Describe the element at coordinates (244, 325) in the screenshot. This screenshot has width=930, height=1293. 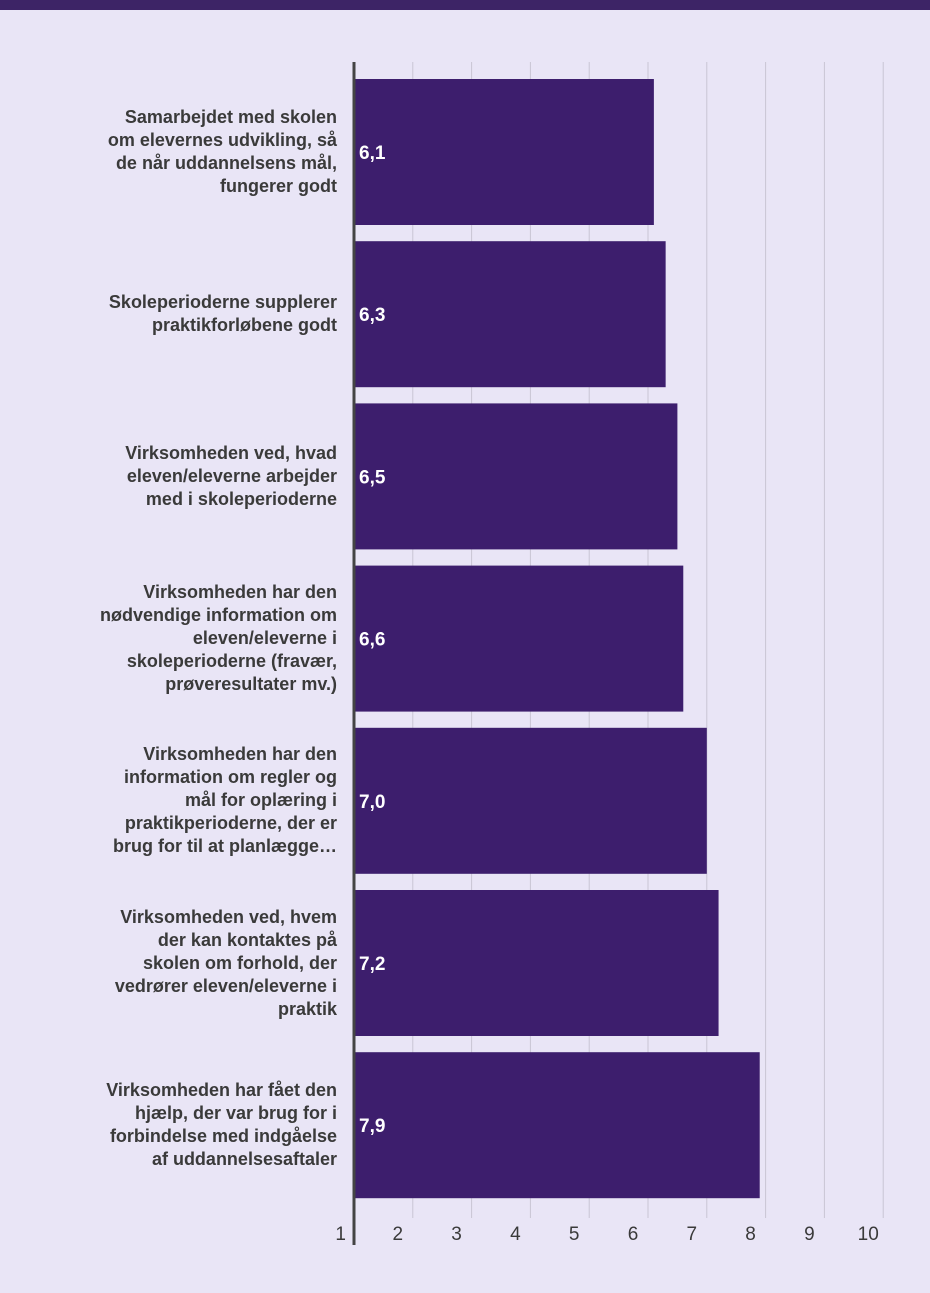
I see `category-label-line: praktikforløbene godt` at that location.